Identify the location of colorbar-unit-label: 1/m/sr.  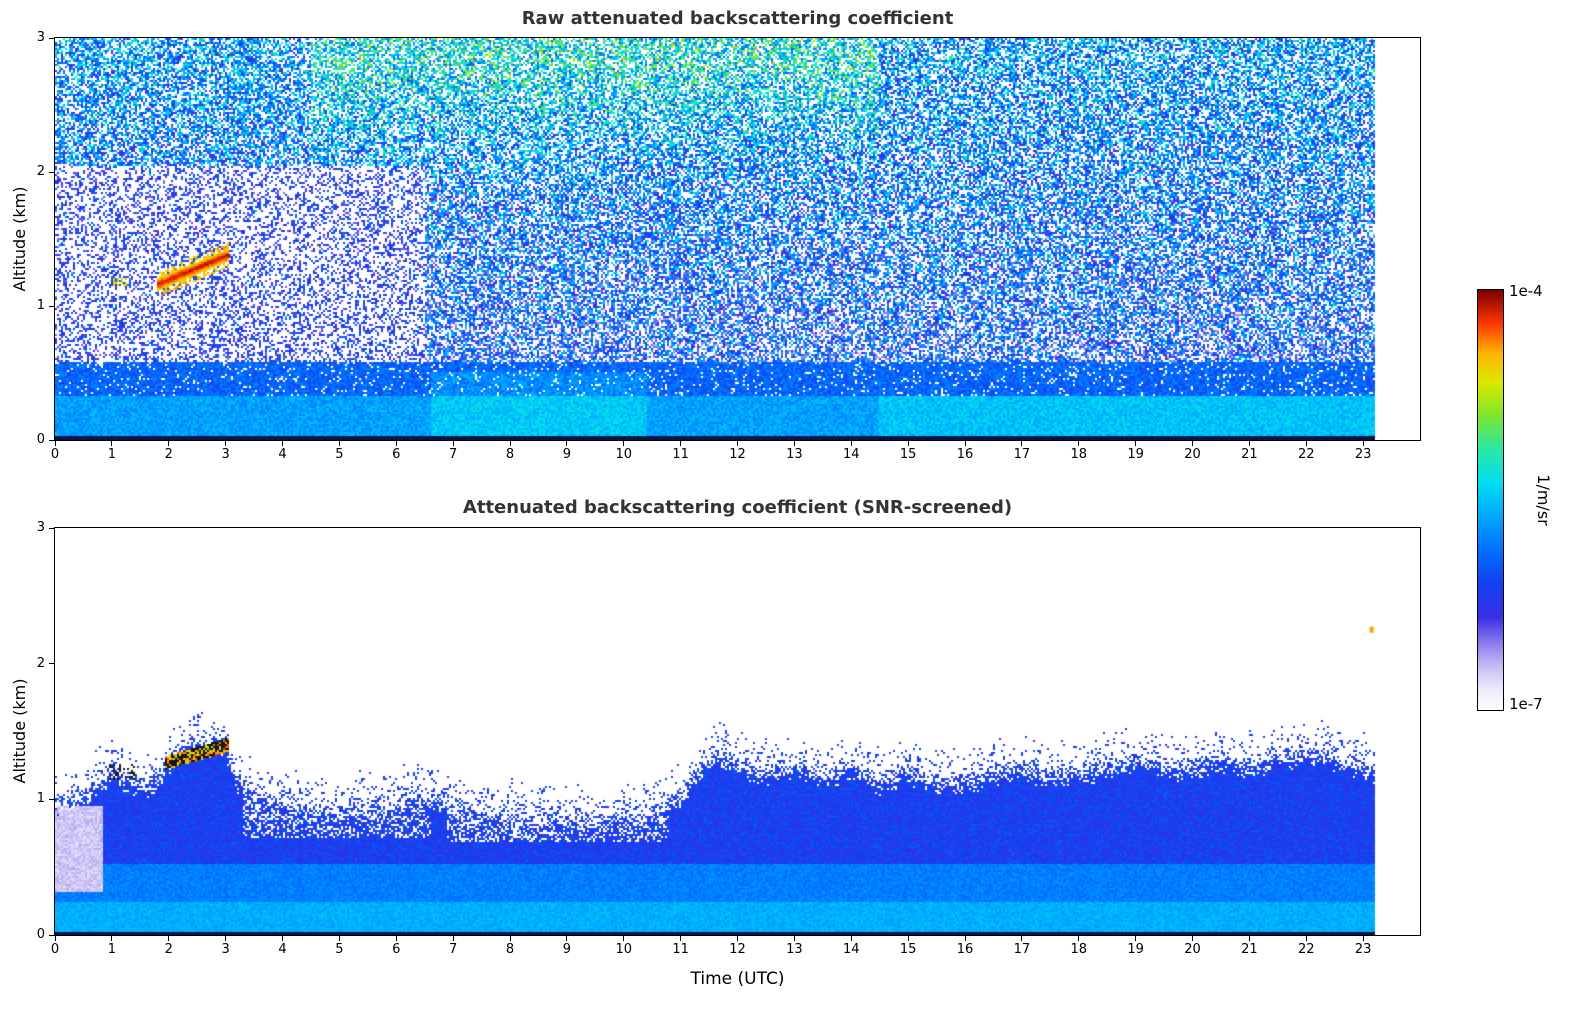
(1543, 500).